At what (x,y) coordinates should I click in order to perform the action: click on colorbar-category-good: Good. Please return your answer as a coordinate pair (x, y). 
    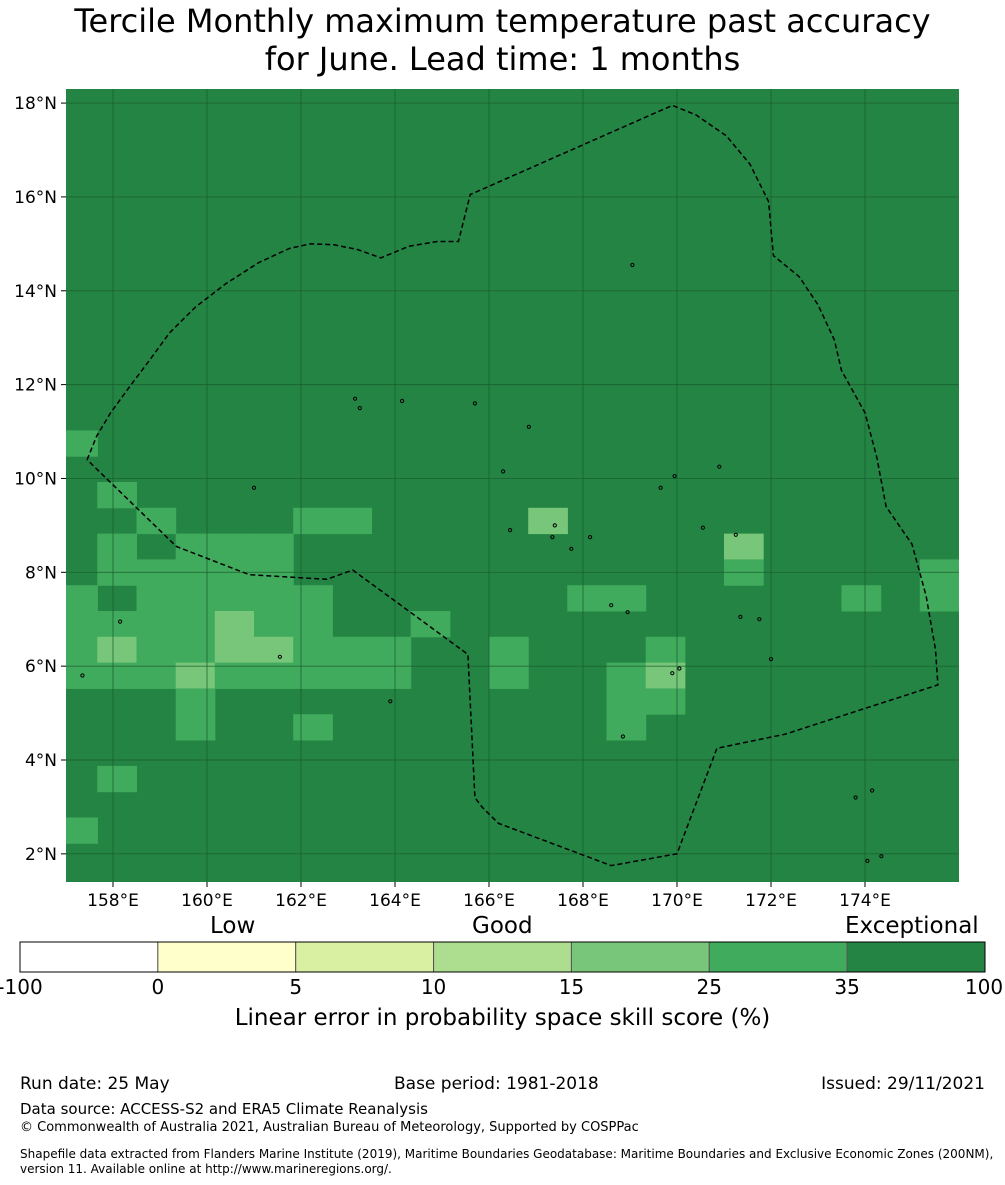
    Looking at the image, I should click on (502, 926).